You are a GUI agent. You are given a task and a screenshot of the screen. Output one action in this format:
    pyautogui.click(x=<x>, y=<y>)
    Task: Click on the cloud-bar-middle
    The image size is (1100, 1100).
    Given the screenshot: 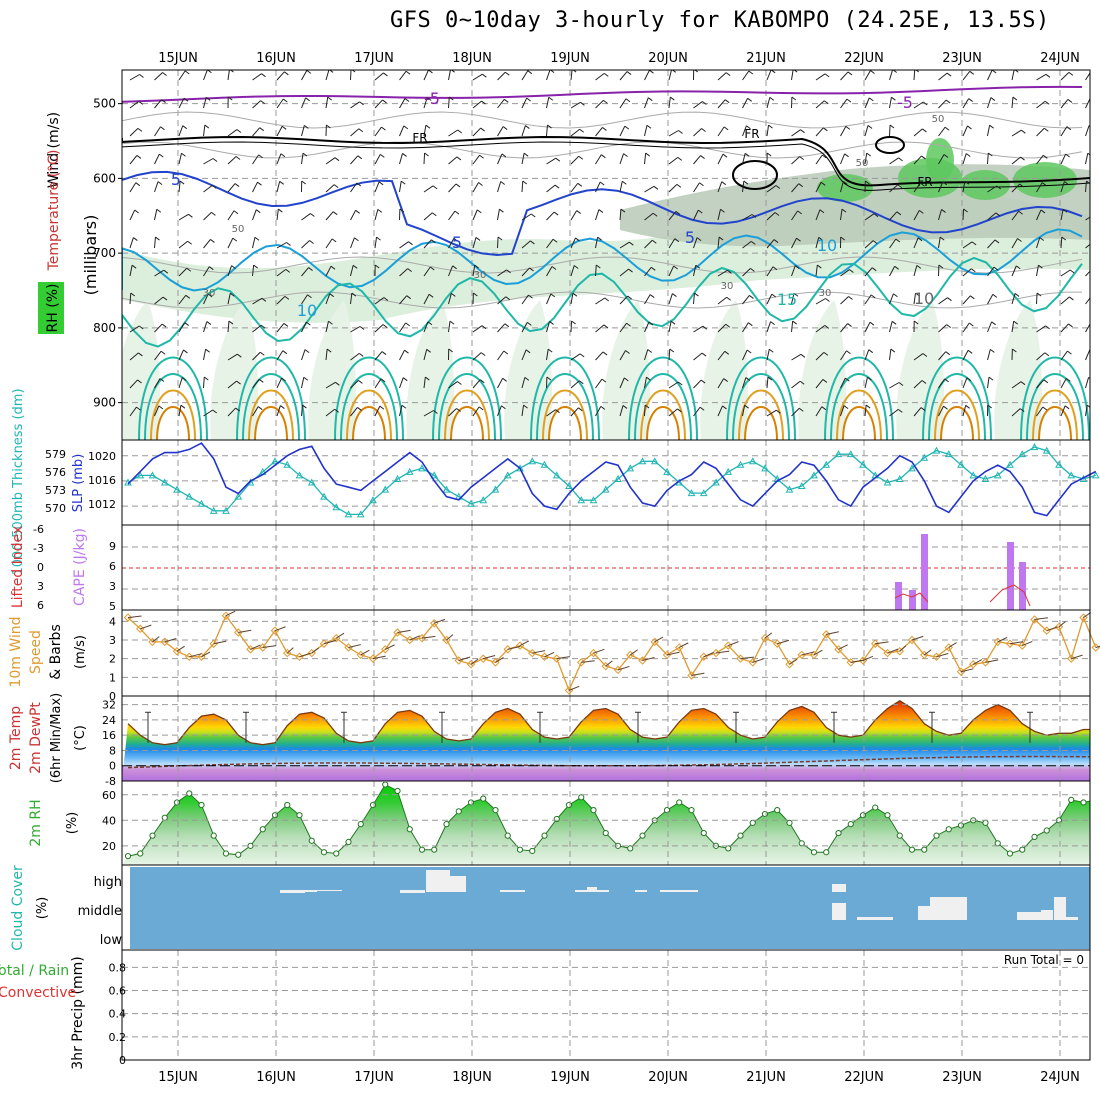 What is the action you would take?
    pyautogui.click(x=1029, y=916)
    